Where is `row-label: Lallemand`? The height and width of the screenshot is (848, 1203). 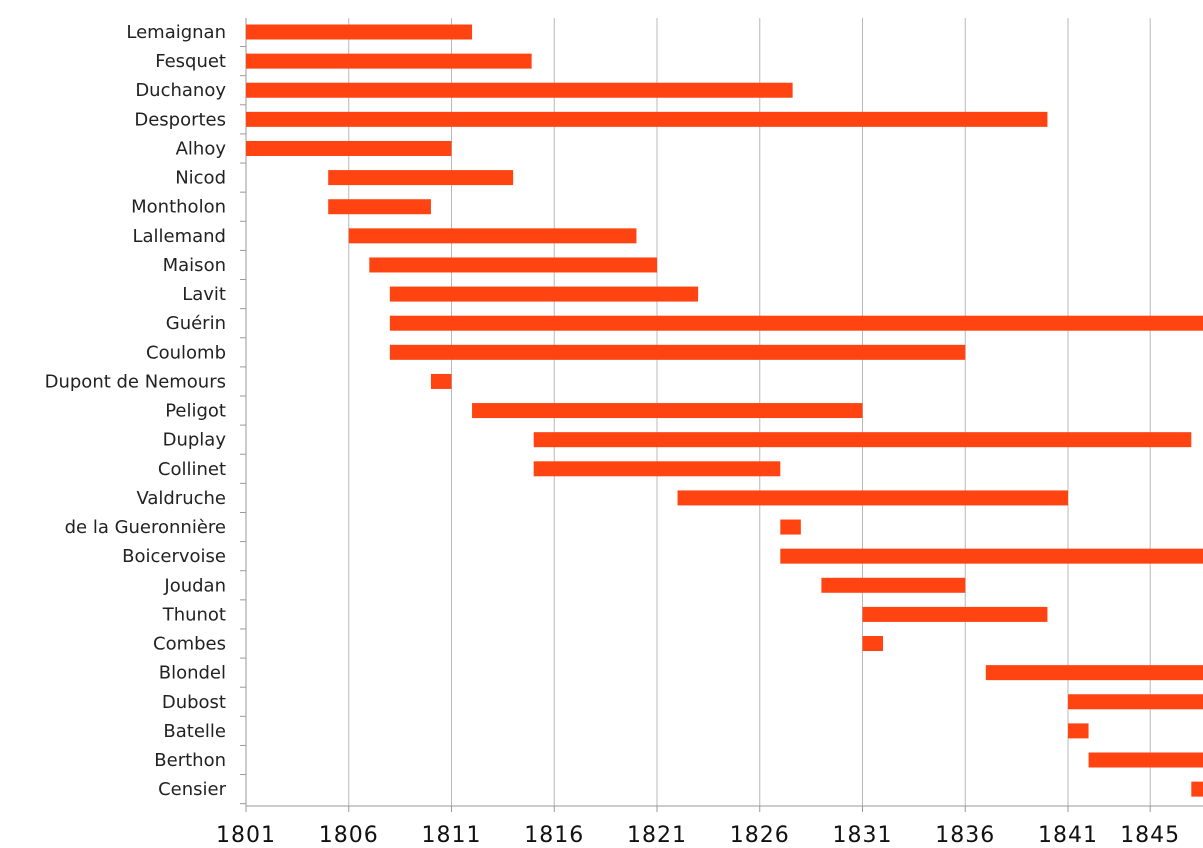 row-label: Lallemand is located at coordinates (179, 236).